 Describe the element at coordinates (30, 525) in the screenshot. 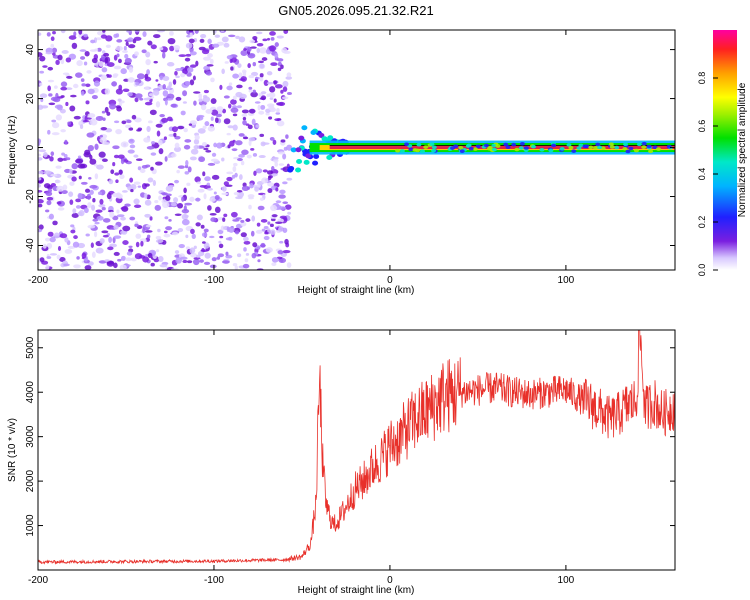

I see `snr-y-tick-label: 1000` at that location.